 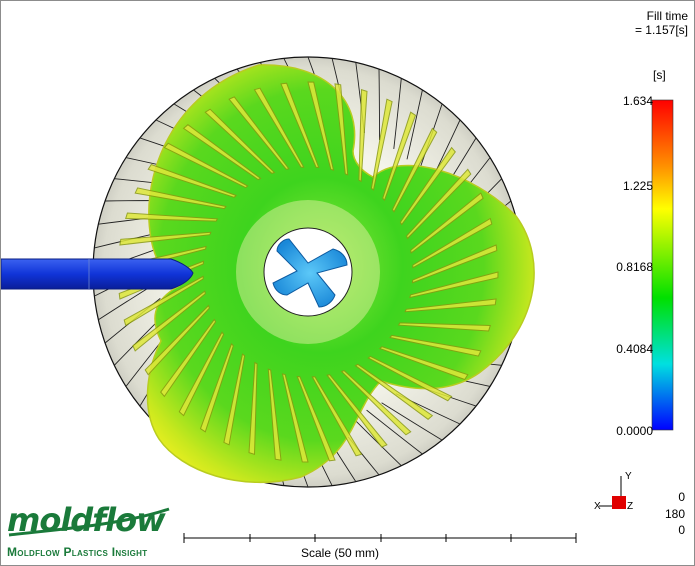 What do you see at coordinates (597, 506) in the screenshot?
I see `axis-x-label: X` at bounding box center [597, 506].